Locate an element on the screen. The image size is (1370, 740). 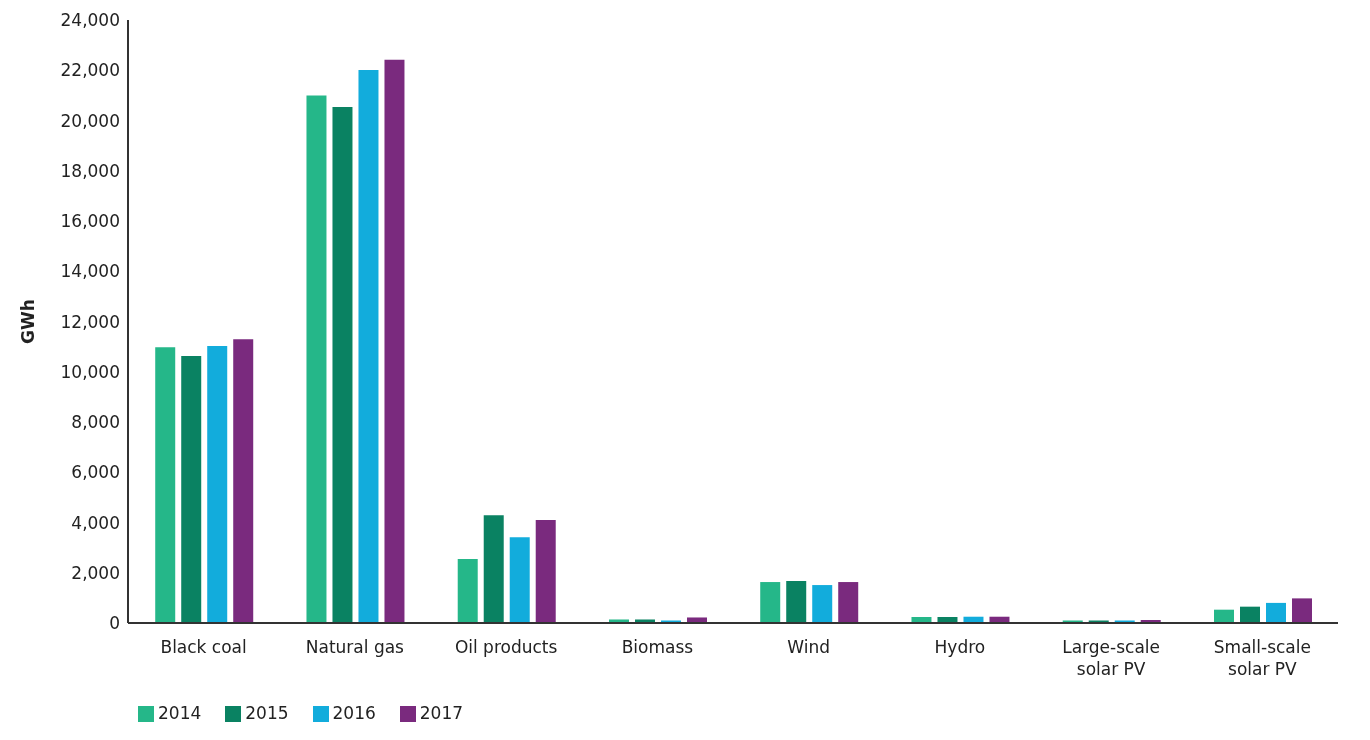
y-tick-label: 0 is located at coordinates (114, 623).